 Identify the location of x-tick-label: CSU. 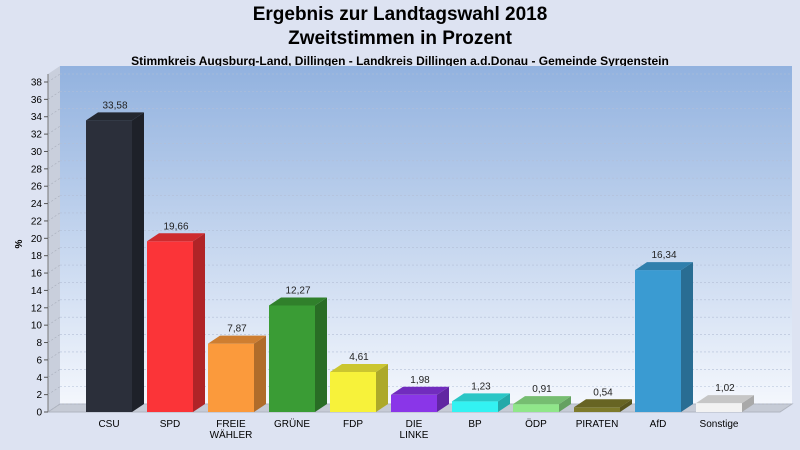
(108, 424).